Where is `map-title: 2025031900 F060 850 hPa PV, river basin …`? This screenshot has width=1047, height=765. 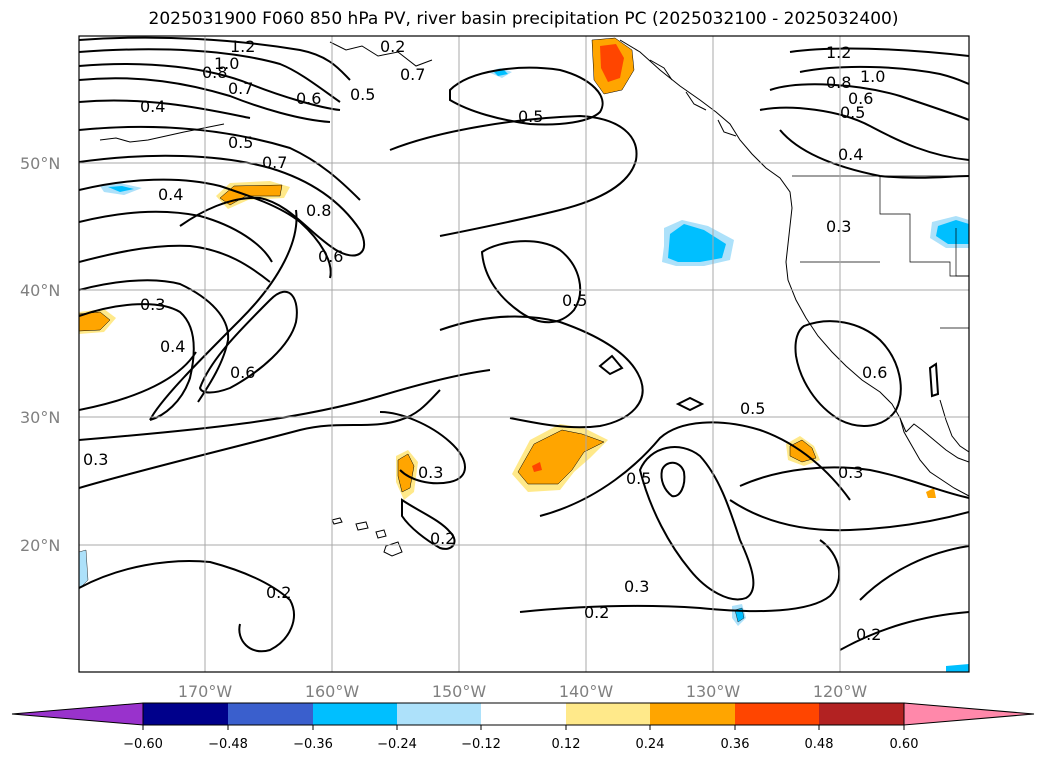
map-title: 2025031900 F060 850 hPa PV, river basin … is located at coordinates (523, 19).